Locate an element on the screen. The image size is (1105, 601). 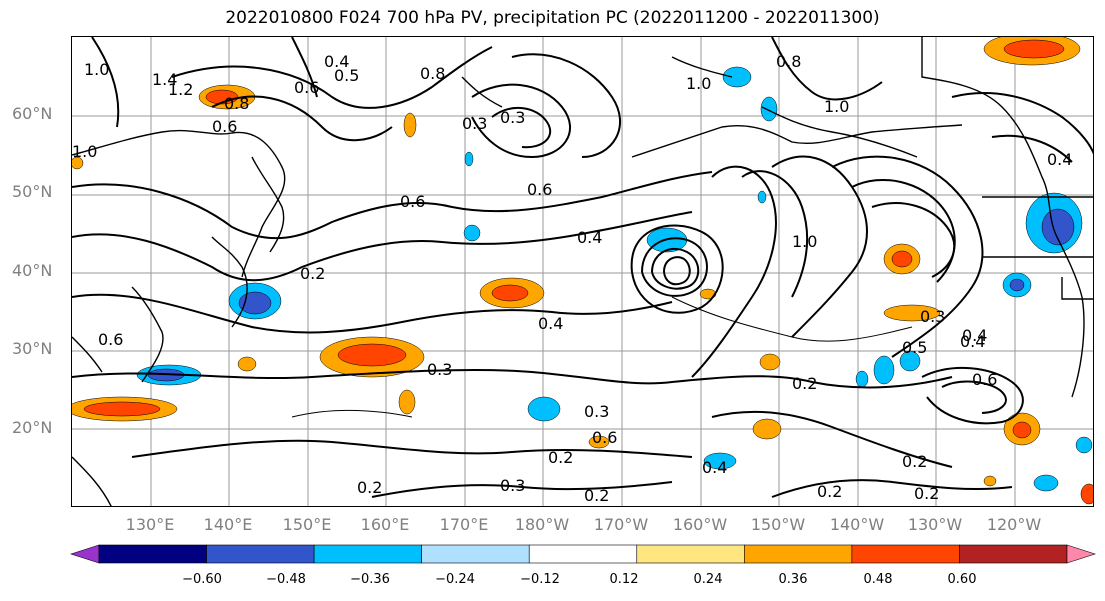
lon-label-160e: 160°E is located at coordinates (385, 524).